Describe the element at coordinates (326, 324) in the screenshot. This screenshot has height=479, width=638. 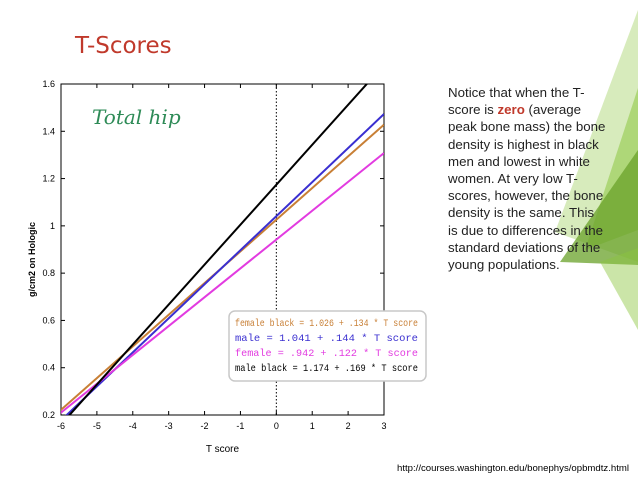
I see `legend-female-black: female black = 1.026 + .134 * T score` at that location.